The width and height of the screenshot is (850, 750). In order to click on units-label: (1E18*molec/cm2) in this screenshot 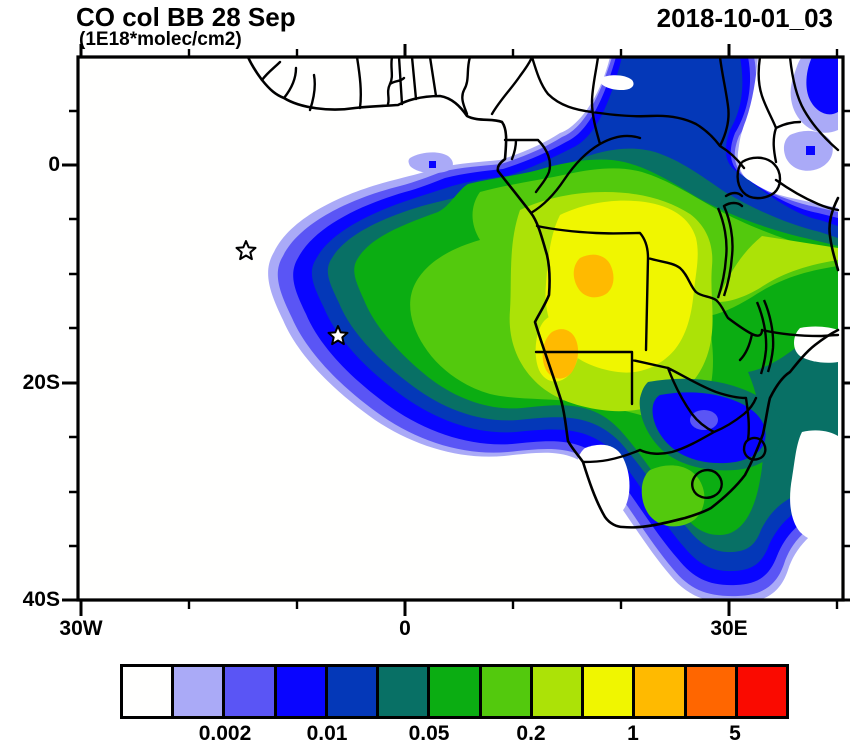, I will do `click(160, 39)`.